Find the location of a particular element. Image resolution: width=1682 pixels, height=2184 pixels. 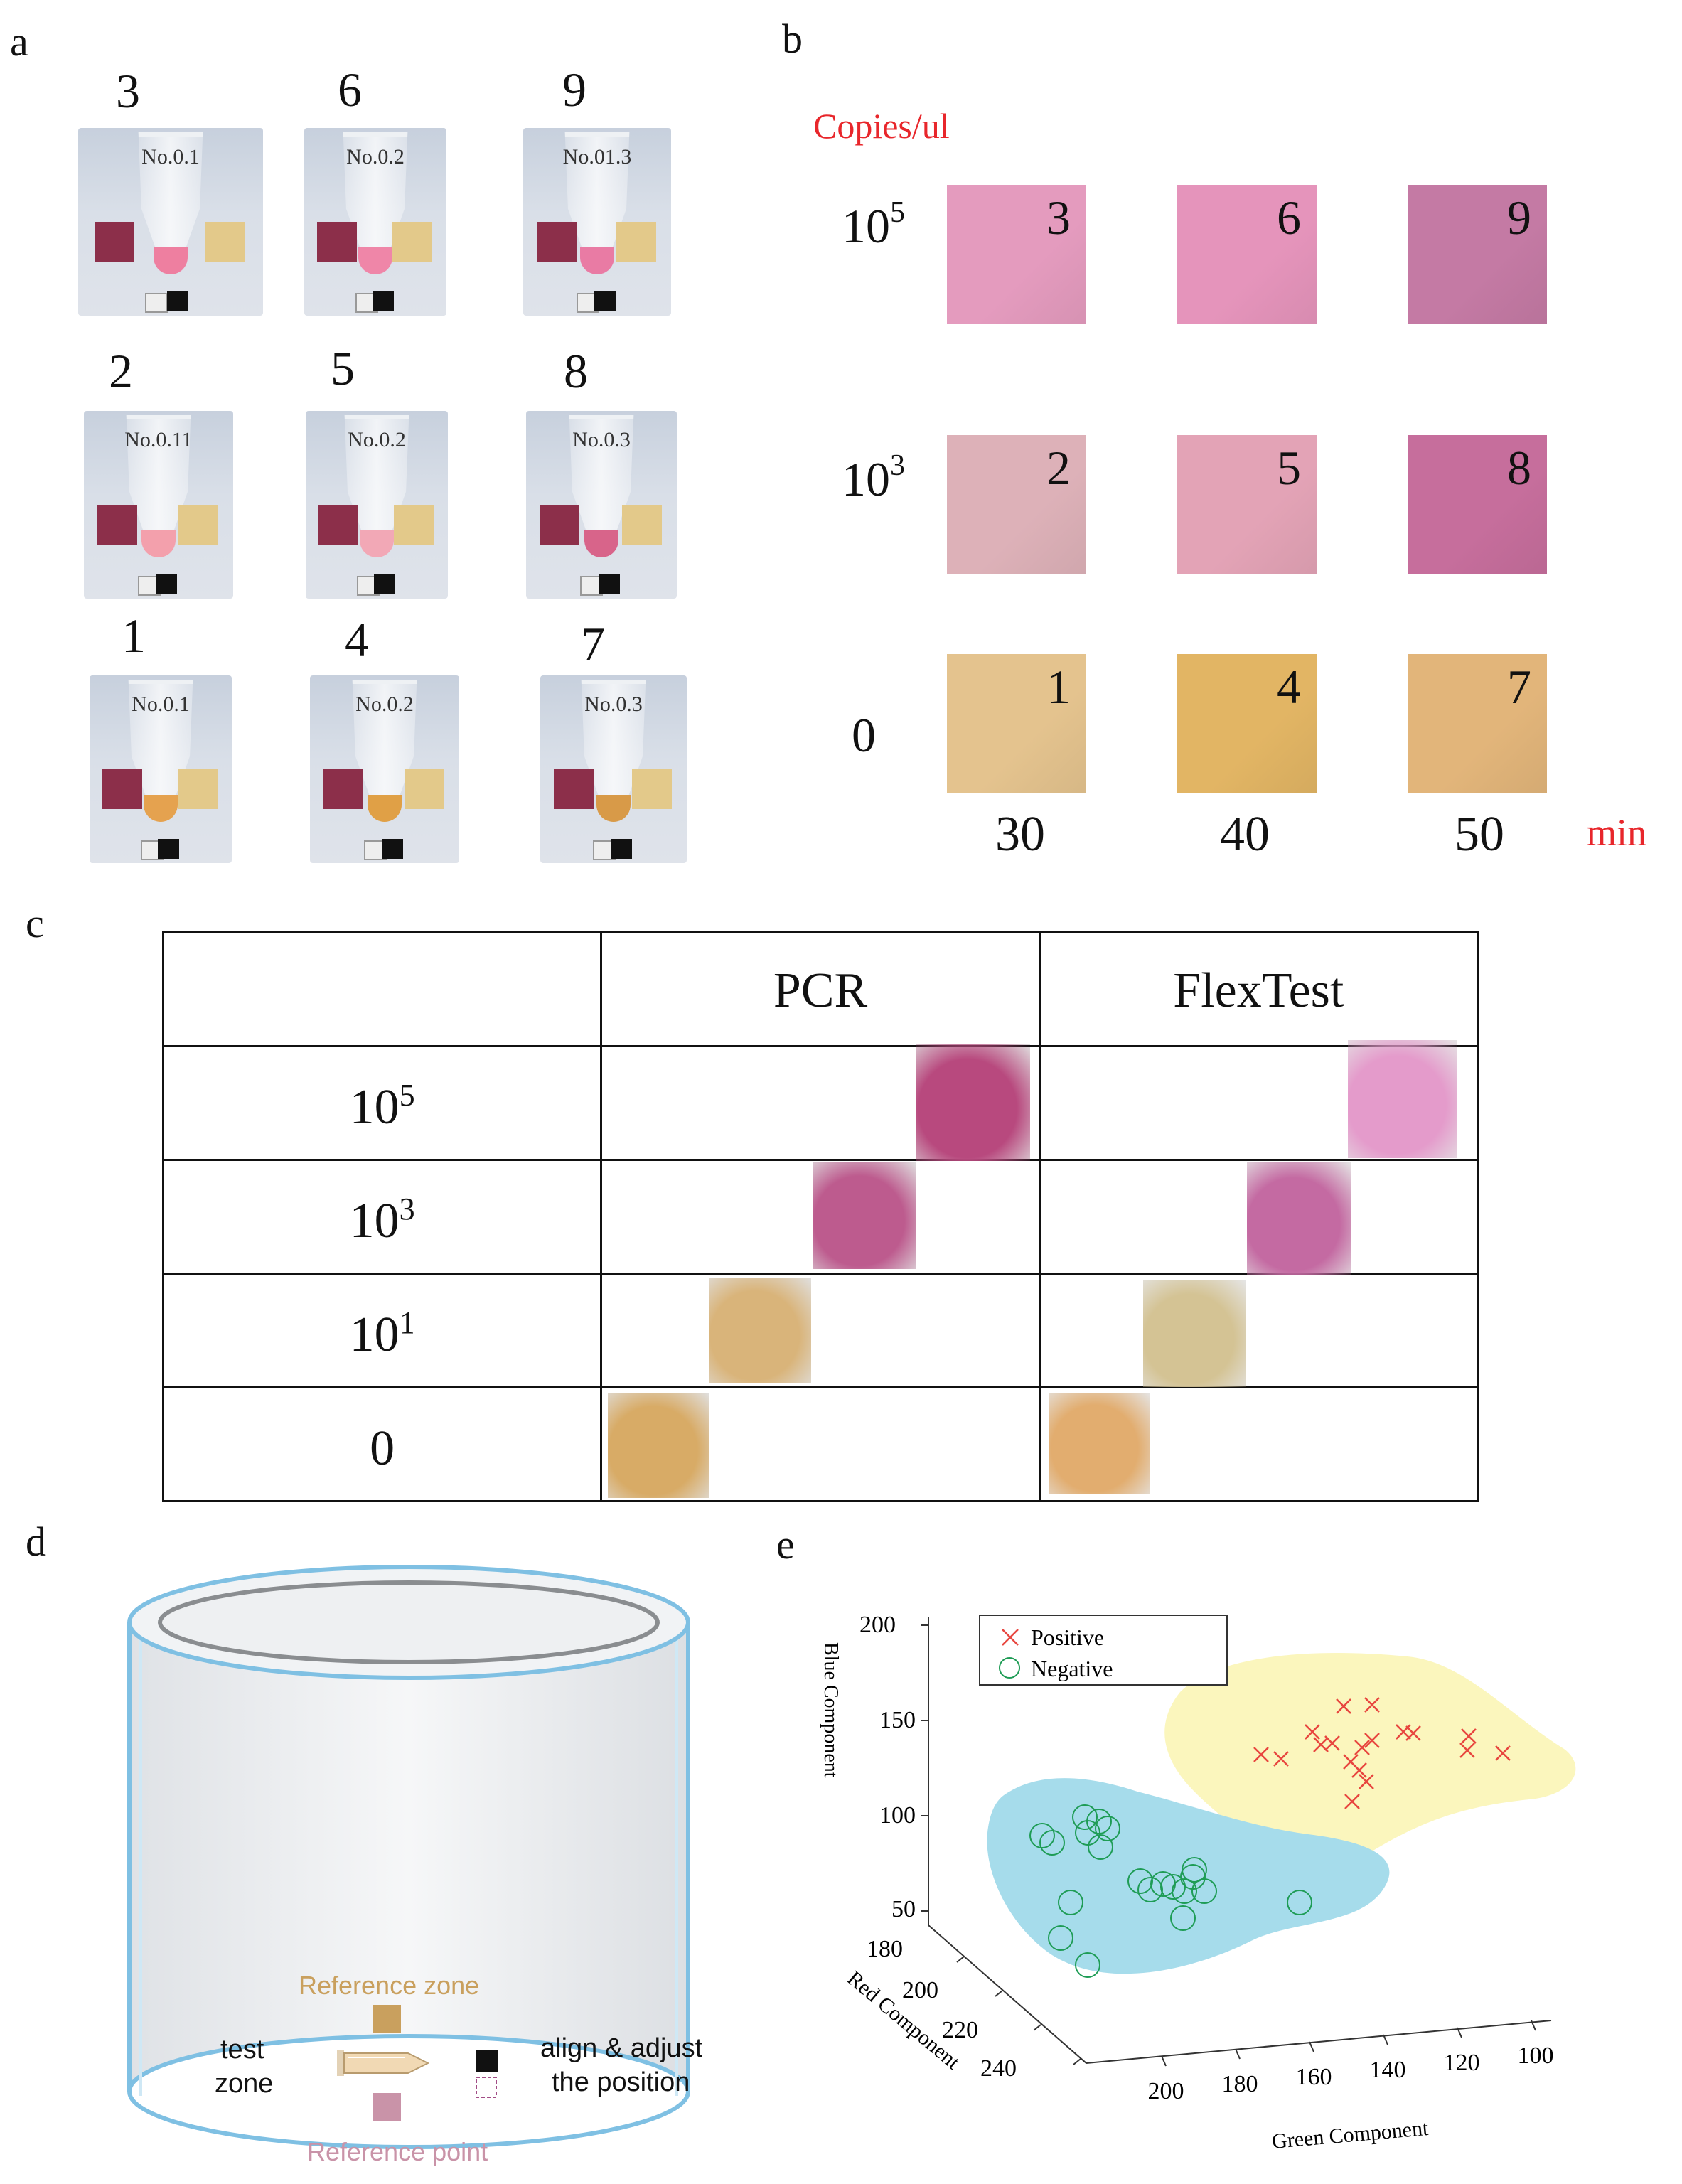

tube-label: No.0.11 is located at coordinates (158, 440).